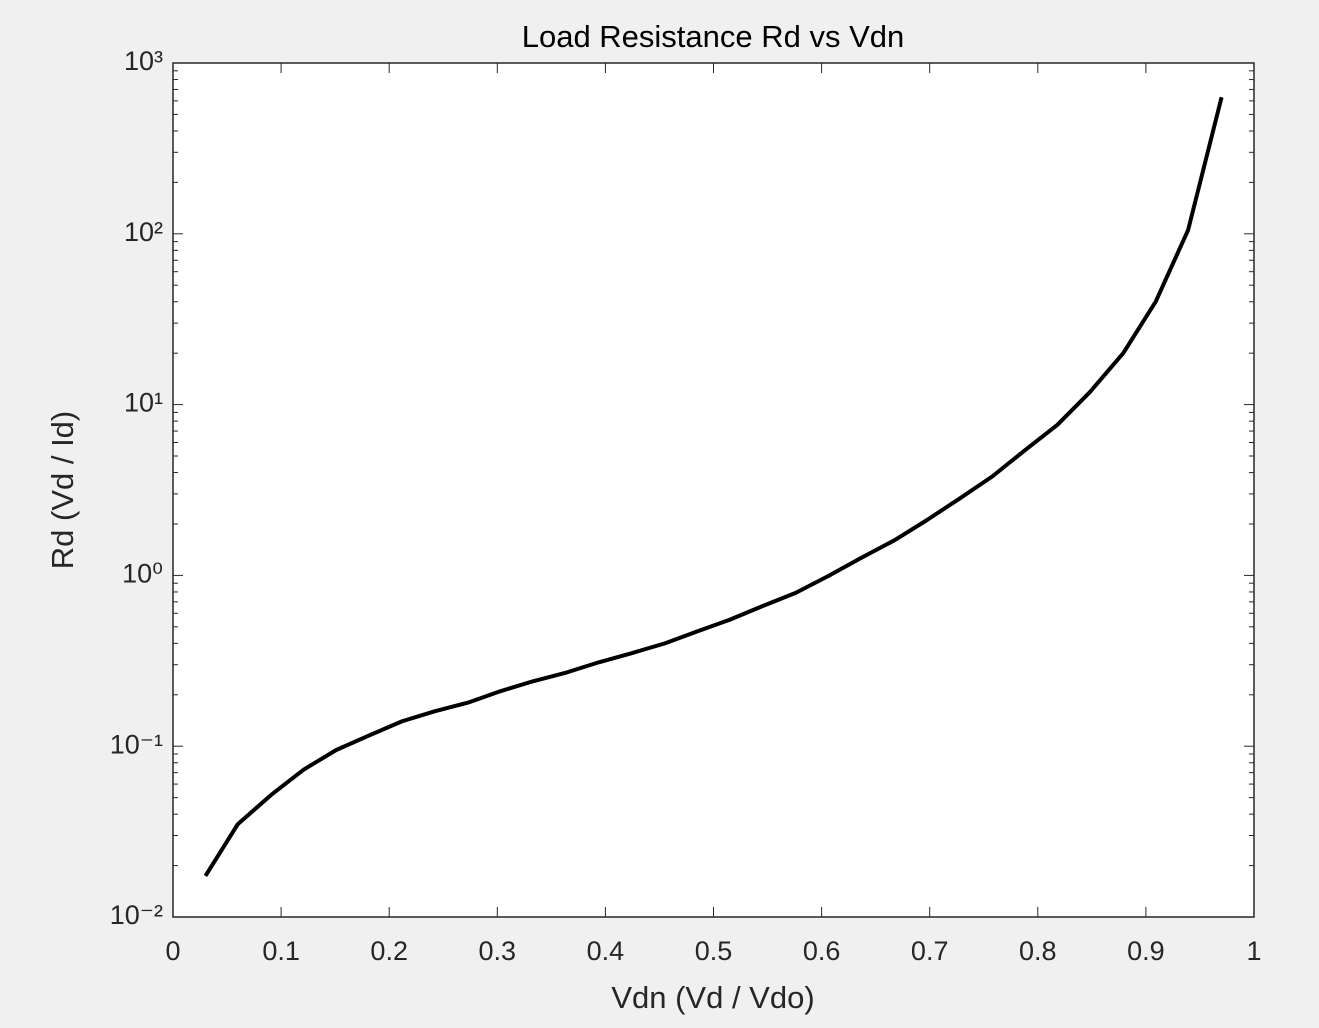  What do you see at coordinates (136, 744) in the screenshot?
I see `y-tick-label: 10⁻¹` at bounding box center [136, 744].